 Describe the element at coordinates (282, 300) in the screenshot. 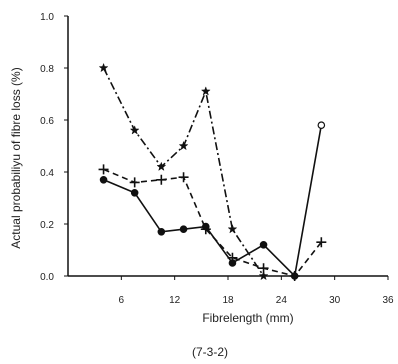

I see `x-tick-label: 24` at that location.